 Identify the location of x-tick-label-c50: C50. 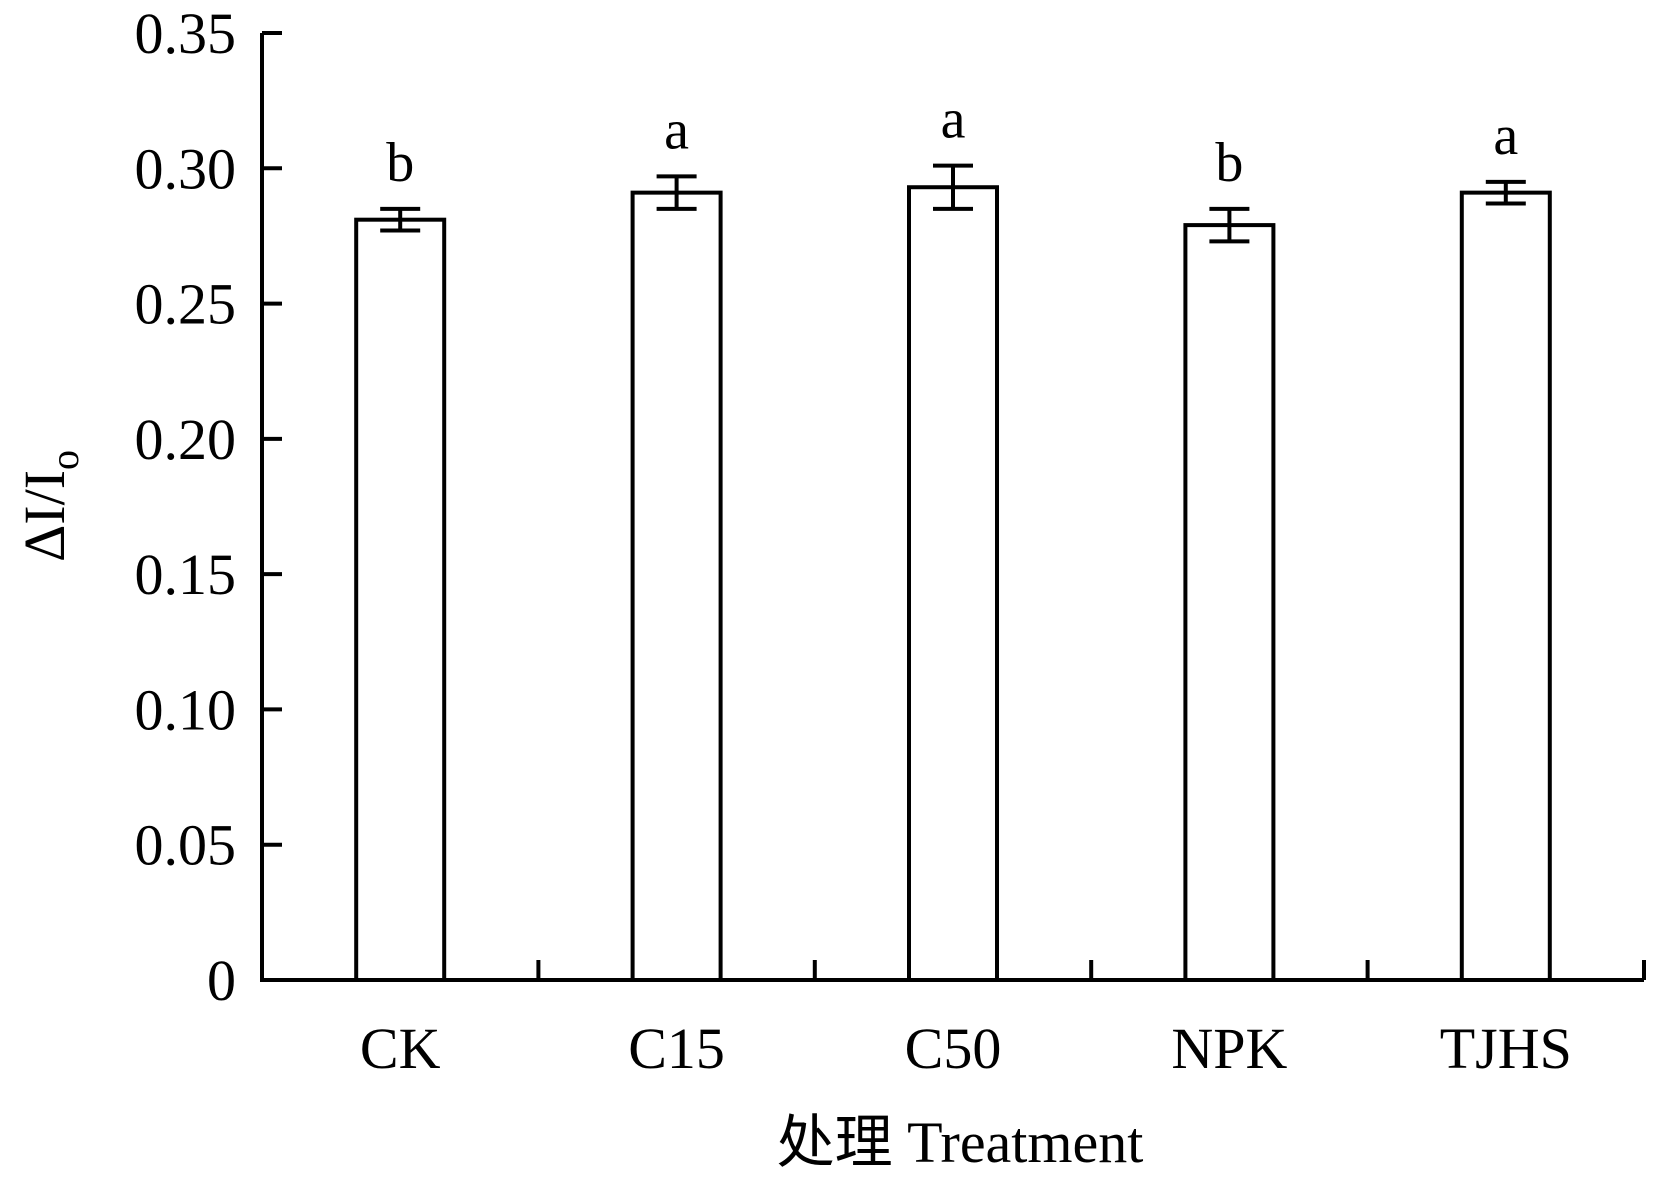
(953, 1048).